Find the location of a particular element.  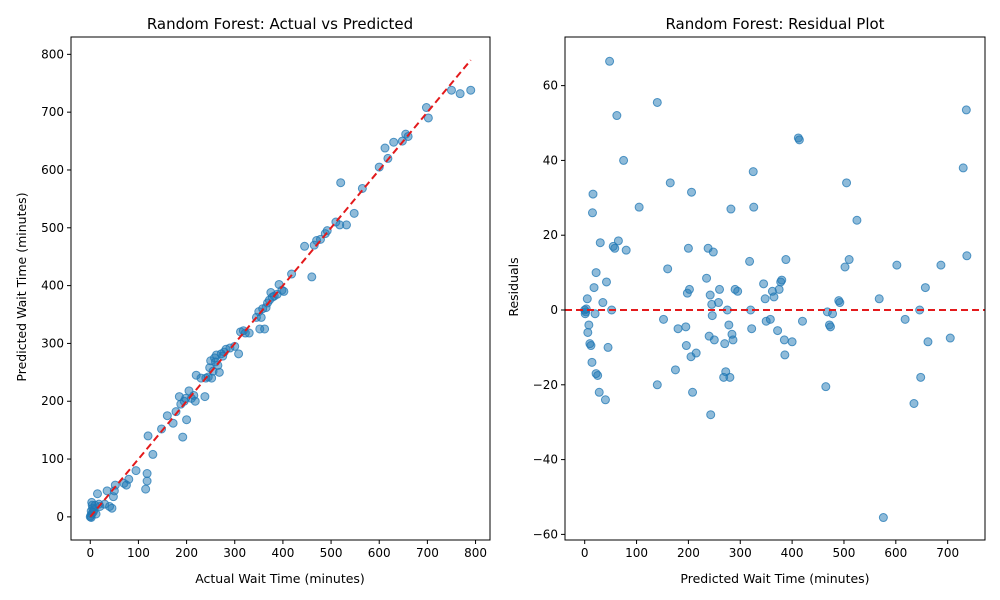

y-tick-label: 60 is located at coordinates (550, 86).